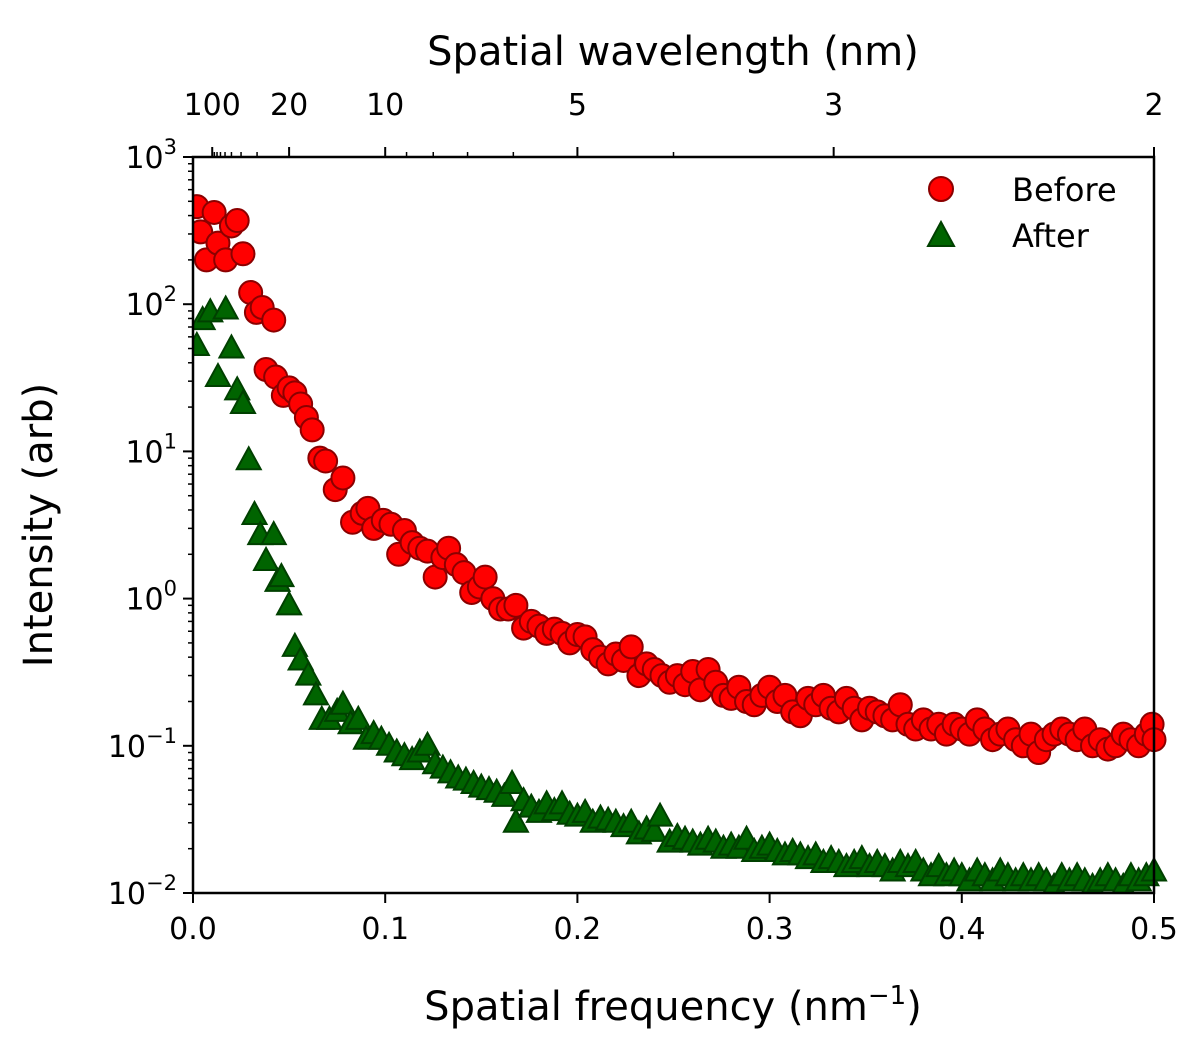 This screenshot has height=1050, width=1190. What do you see at coordinates (646, 1007) in the screenshot?
I see `x-axis-title-main: Spatial frequency (nm` at bounding box center [646, 1007].